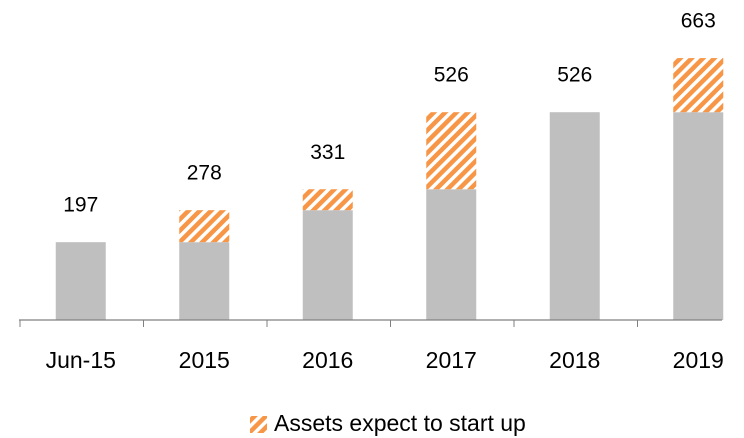 The height and width of the screenshot is (438, 744). I want to click on data-label: 197, so click(80, 205).